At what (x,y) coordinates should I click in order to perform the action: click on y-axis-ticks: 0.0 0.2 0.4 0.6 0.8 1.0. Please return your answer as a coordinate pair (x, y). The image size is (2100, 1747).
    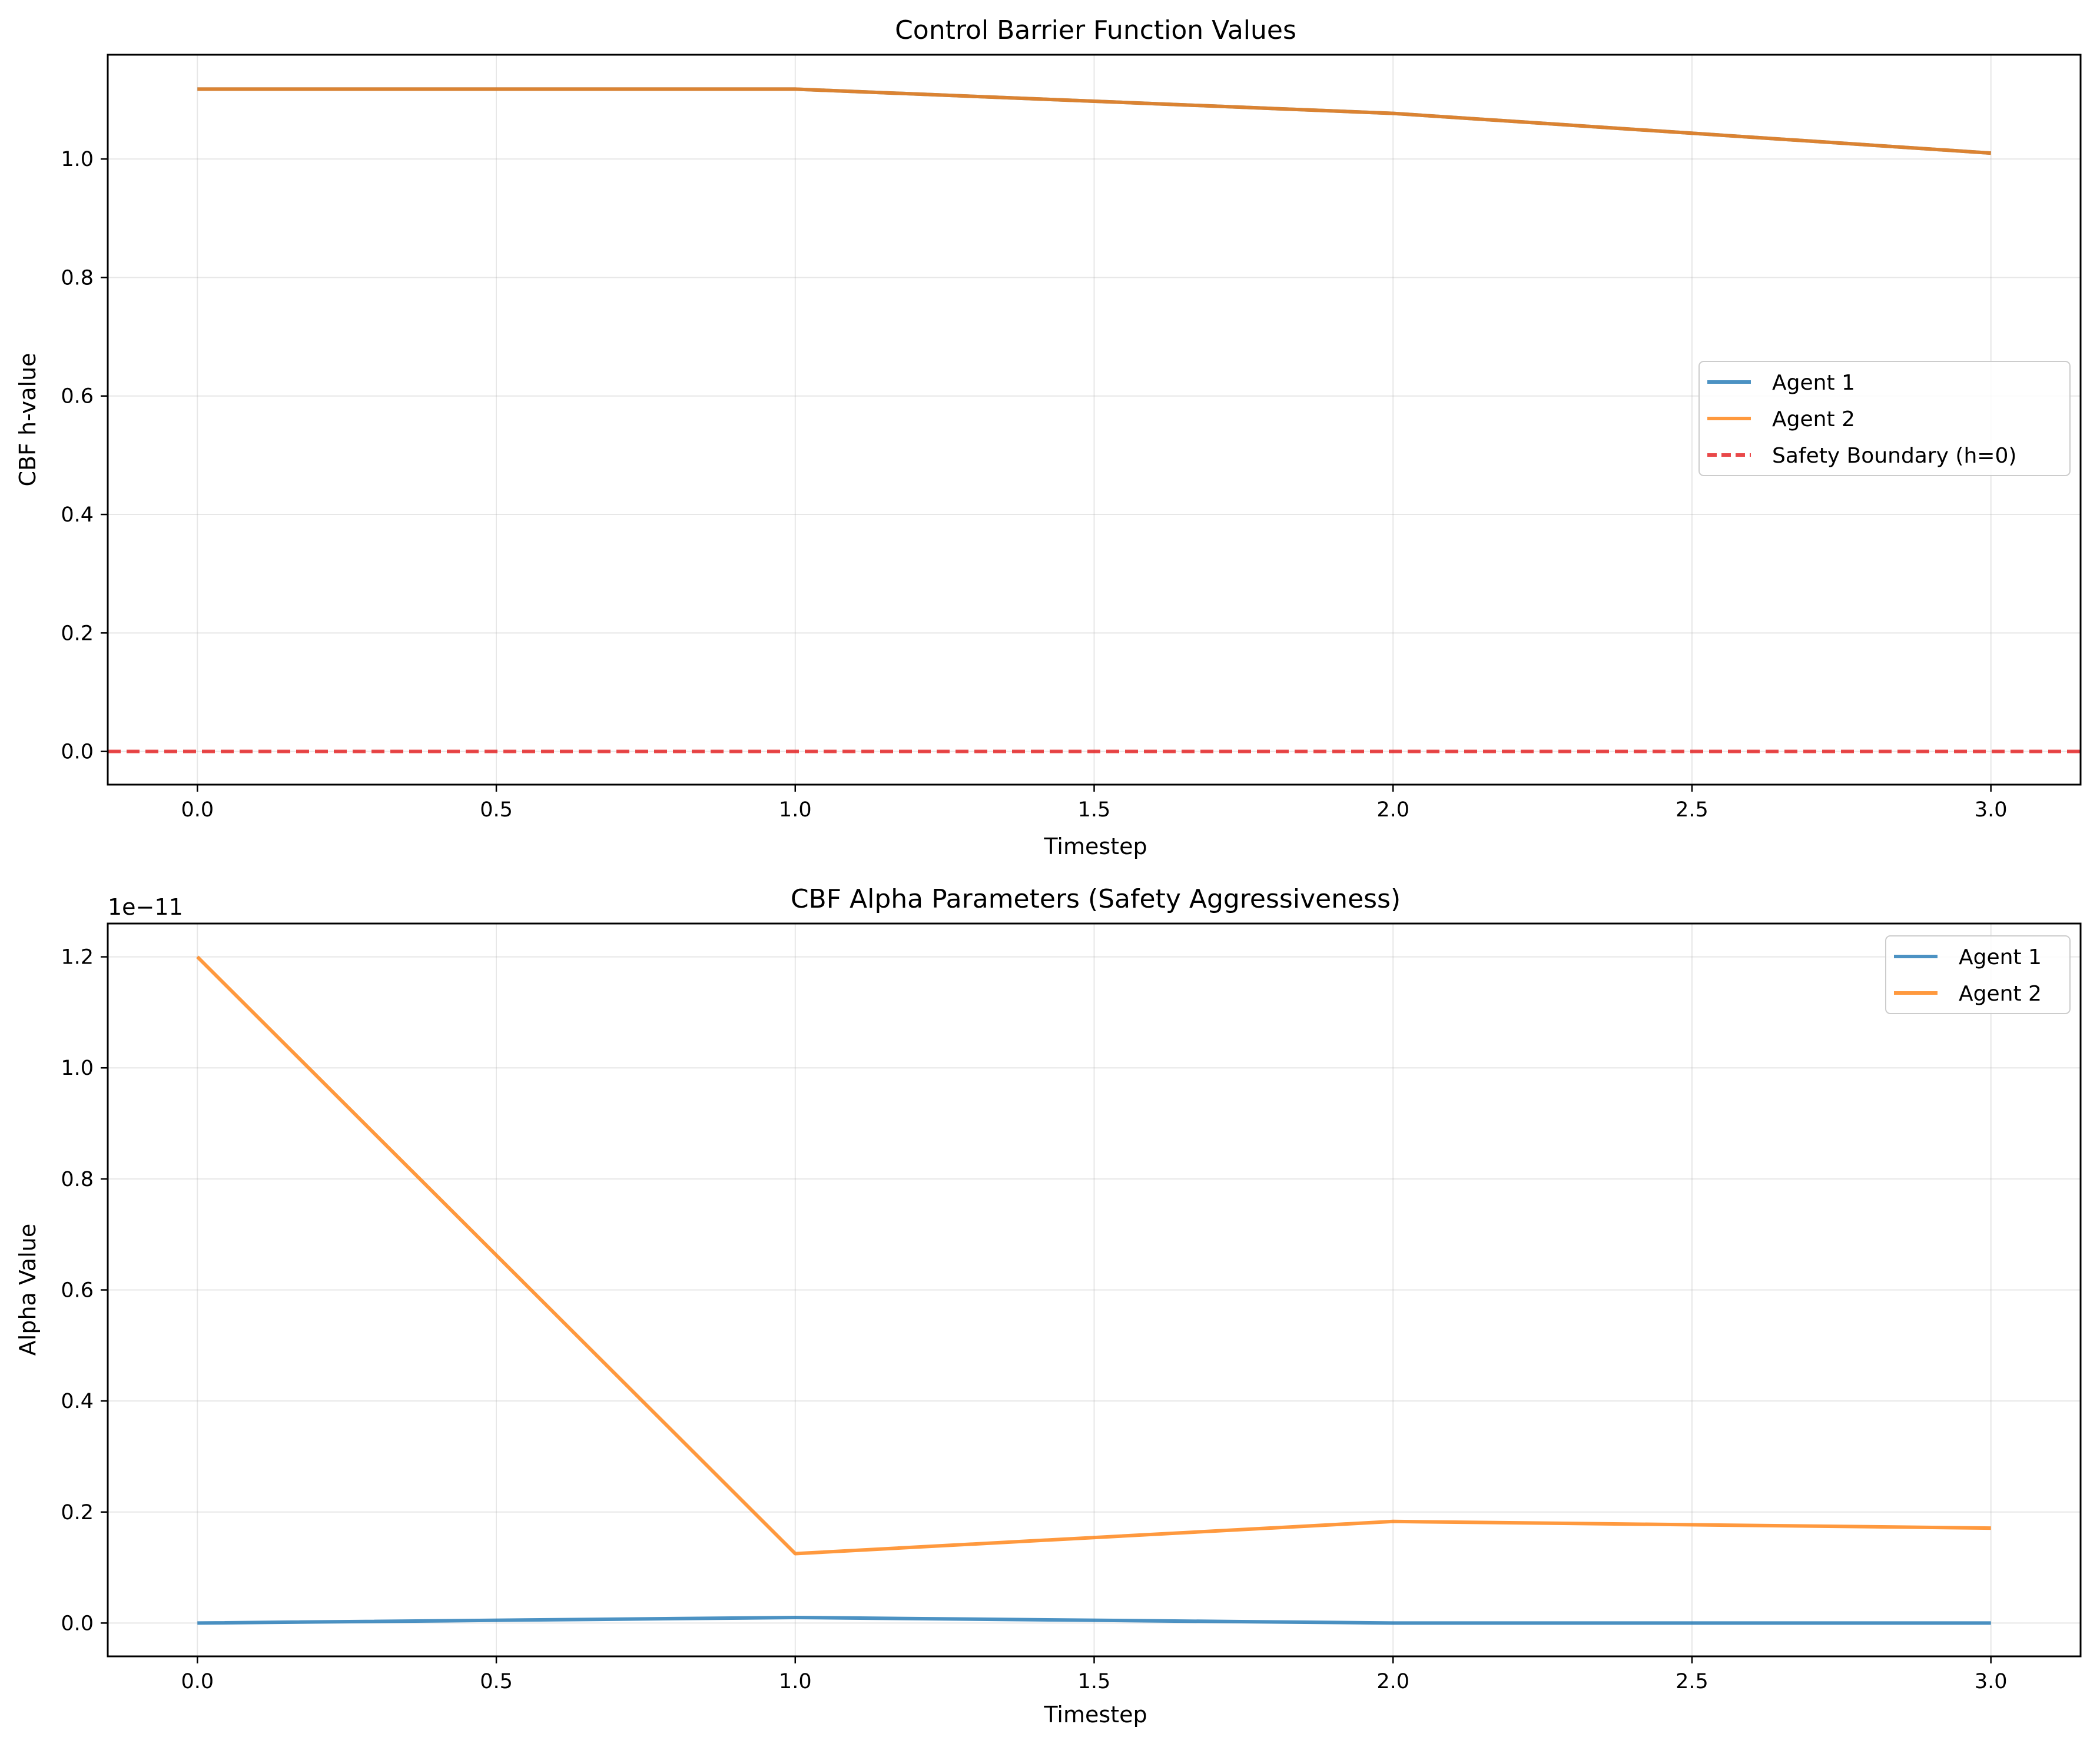
    Looking at the image, I should click on (84, 456).